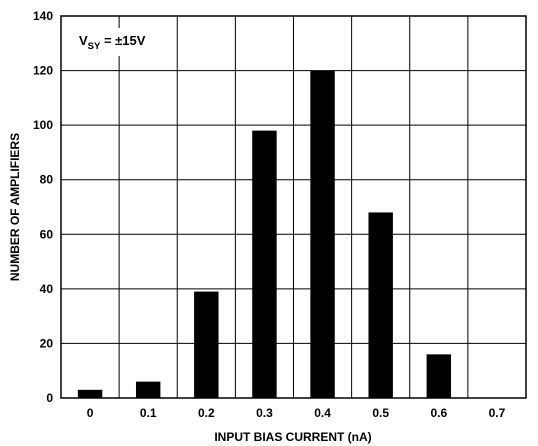 The height and width of the screenshot is (446, 538). What do you see at coordinates (83, 40) in the screenshot?
I see `annotation-main: V` at bounding box center [83, 40].